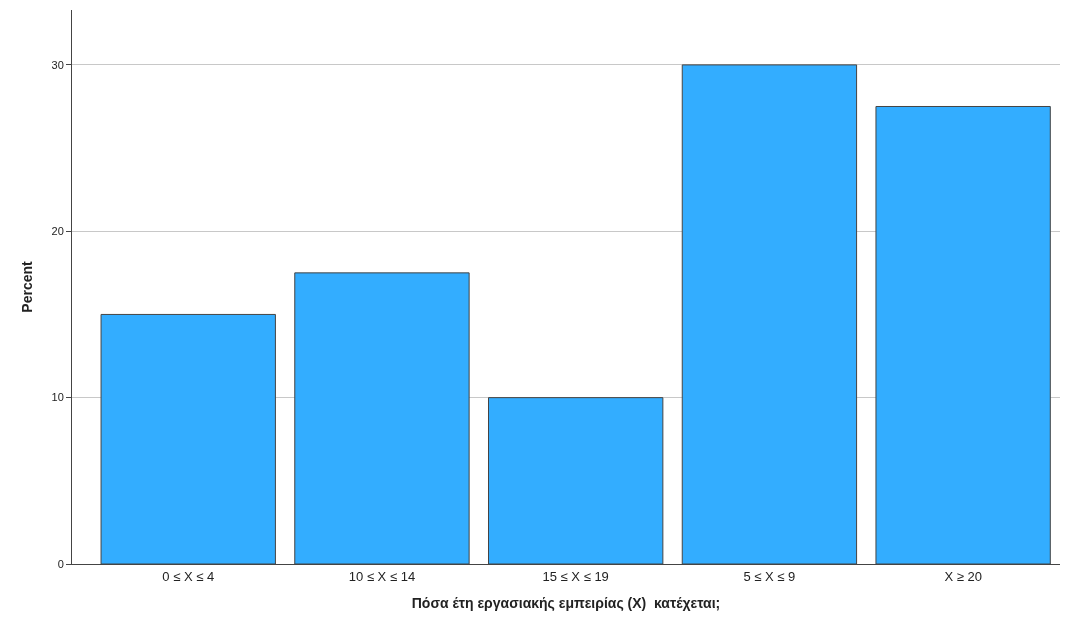  I want to click on y-tick-label: 0, so click(60, 563).